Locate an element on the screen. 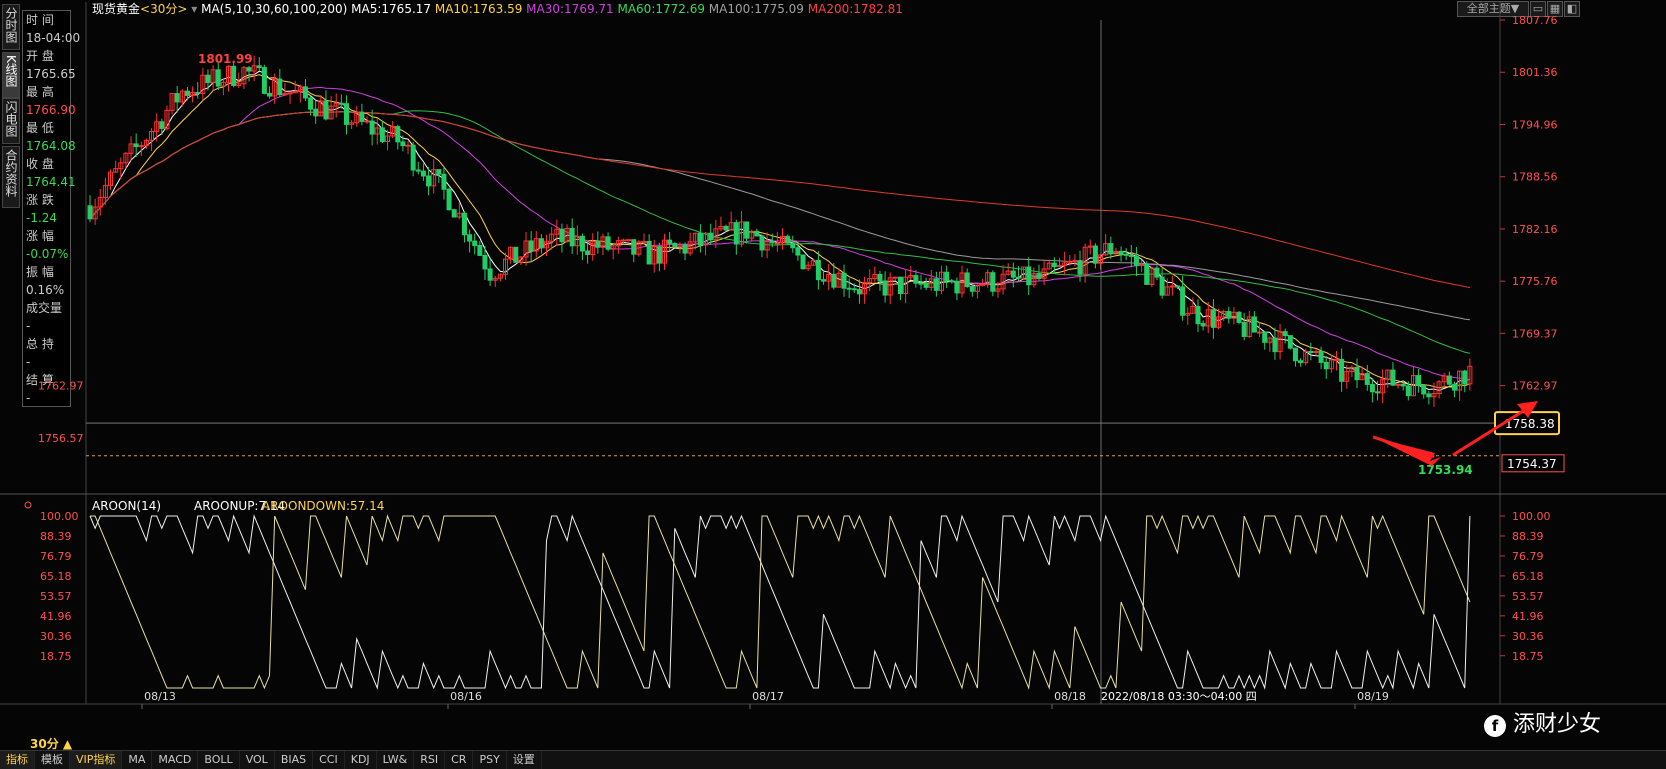 The height and width of the screenshot is (769, 1666). info-label: 总 持 is located at coordinates (40, 344).